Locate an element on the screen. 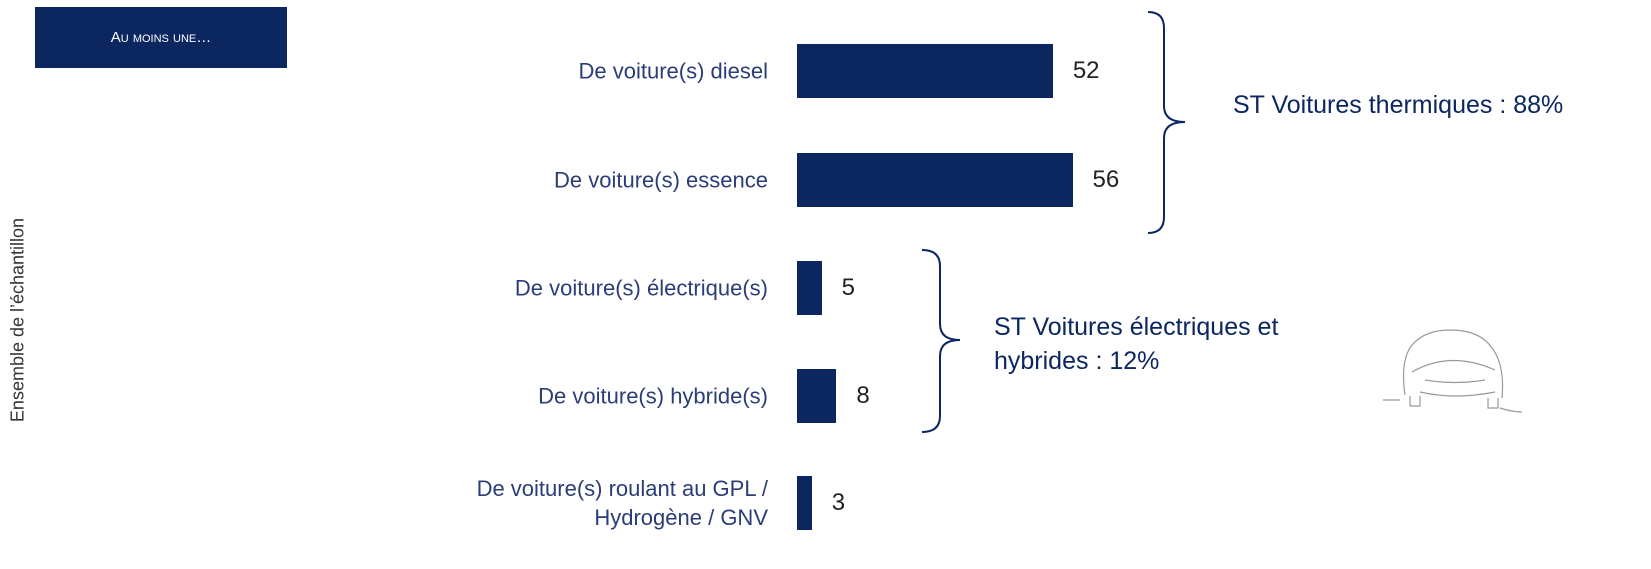 The height and width of the screenshot is (569, 1651). value-label: 8 is located at coordinates (863, 395).